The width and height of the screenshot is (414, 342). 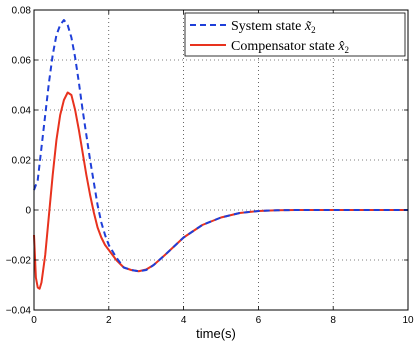 I want to click on y-tick-label: −0.02, so click(x=19, y=261).